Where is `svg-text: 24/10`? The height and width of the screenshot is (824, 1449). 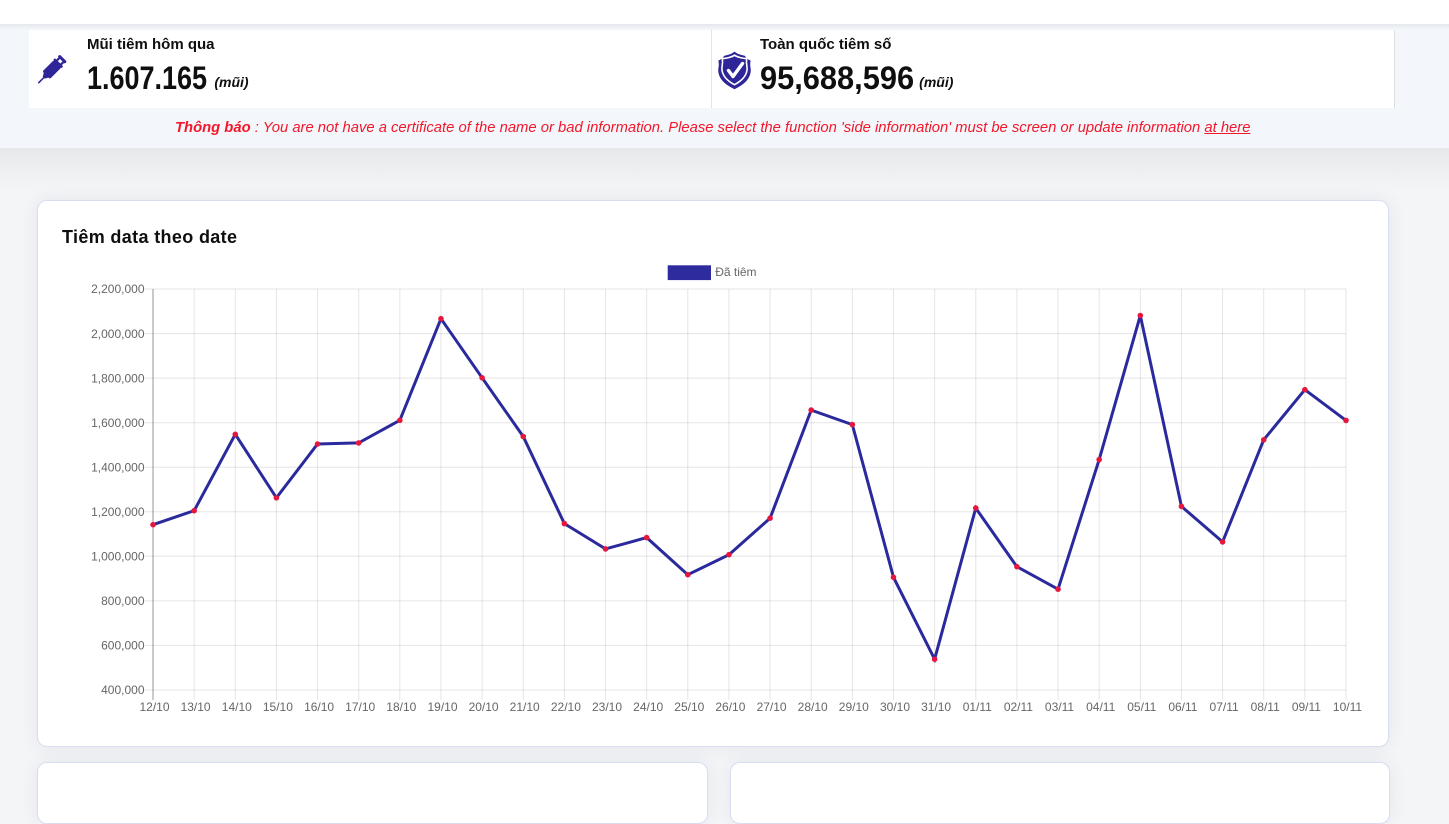
svg-text: 24/10 is located at coordinates (648, 707).